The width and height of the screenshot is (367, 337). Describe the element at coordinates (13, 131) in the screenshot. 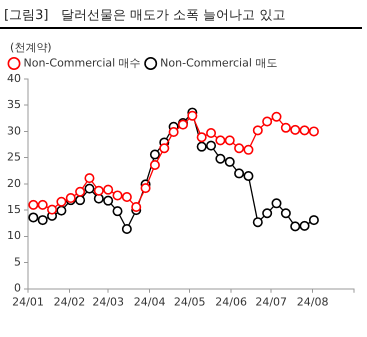

I see `y-tick-label: 30` at that location.